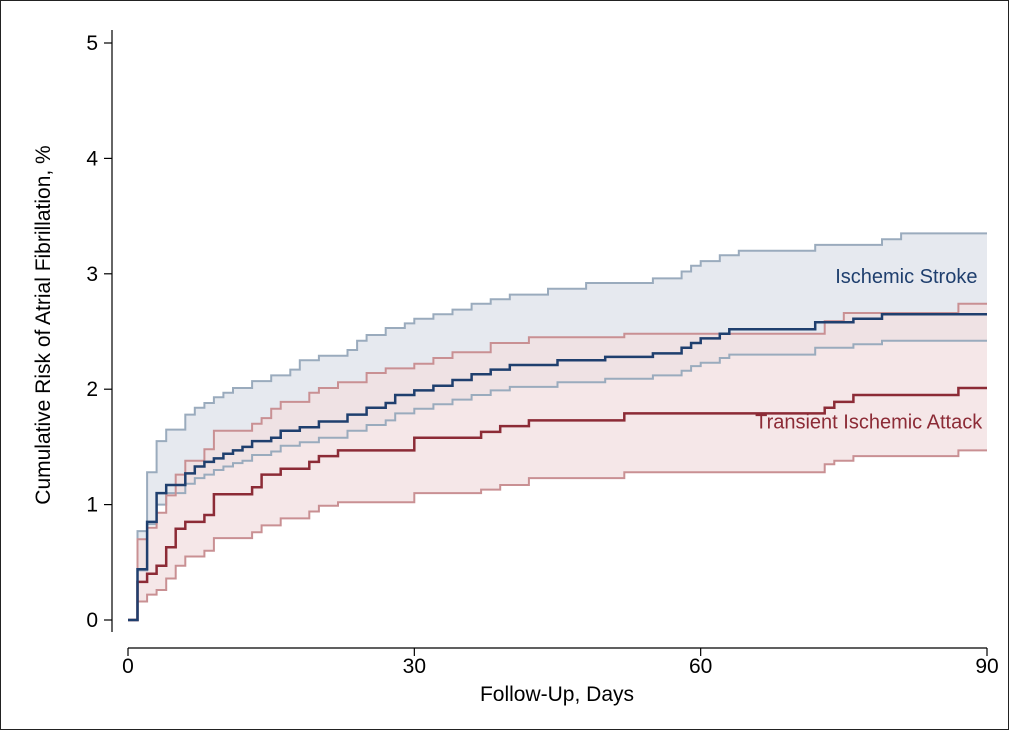  I want to click on x-tick-label: 0, so click(128, 666).